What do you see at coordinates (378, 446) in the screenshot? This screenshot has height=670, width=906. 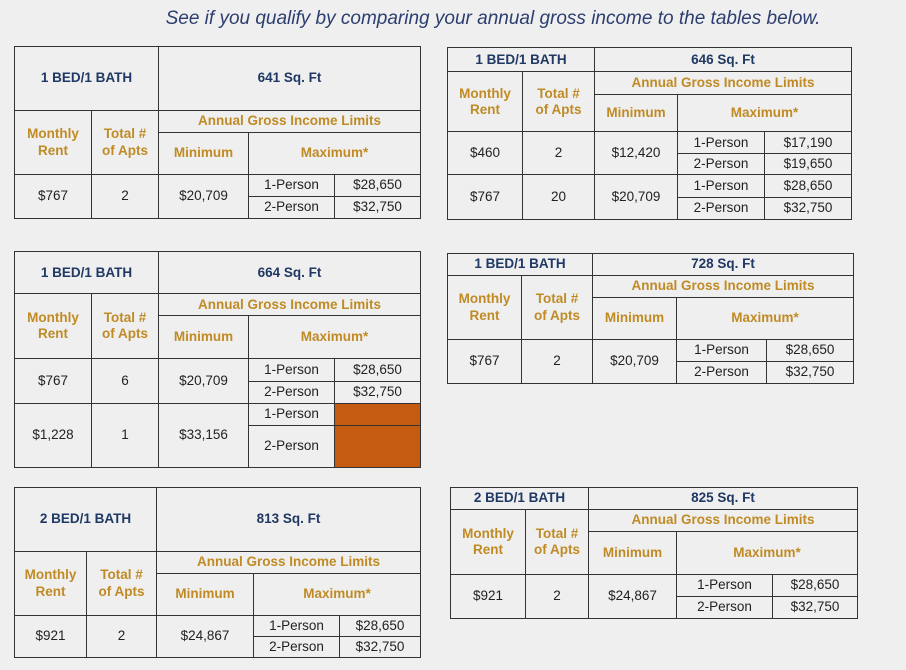 I see `max-two-person-highlight` at bounding box center [378, 446].